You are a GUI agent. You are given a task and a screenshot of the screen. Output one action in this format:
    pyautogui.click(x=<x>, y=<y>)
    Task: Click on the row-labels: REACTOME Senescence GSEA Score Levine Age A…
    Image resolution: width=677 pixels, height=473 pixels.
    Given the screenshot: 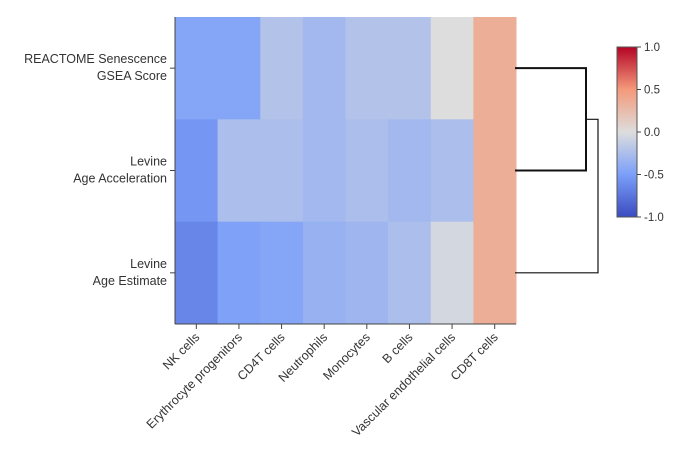 What is the action you would take?
    pyautogui.click(x=95, y=170)
    